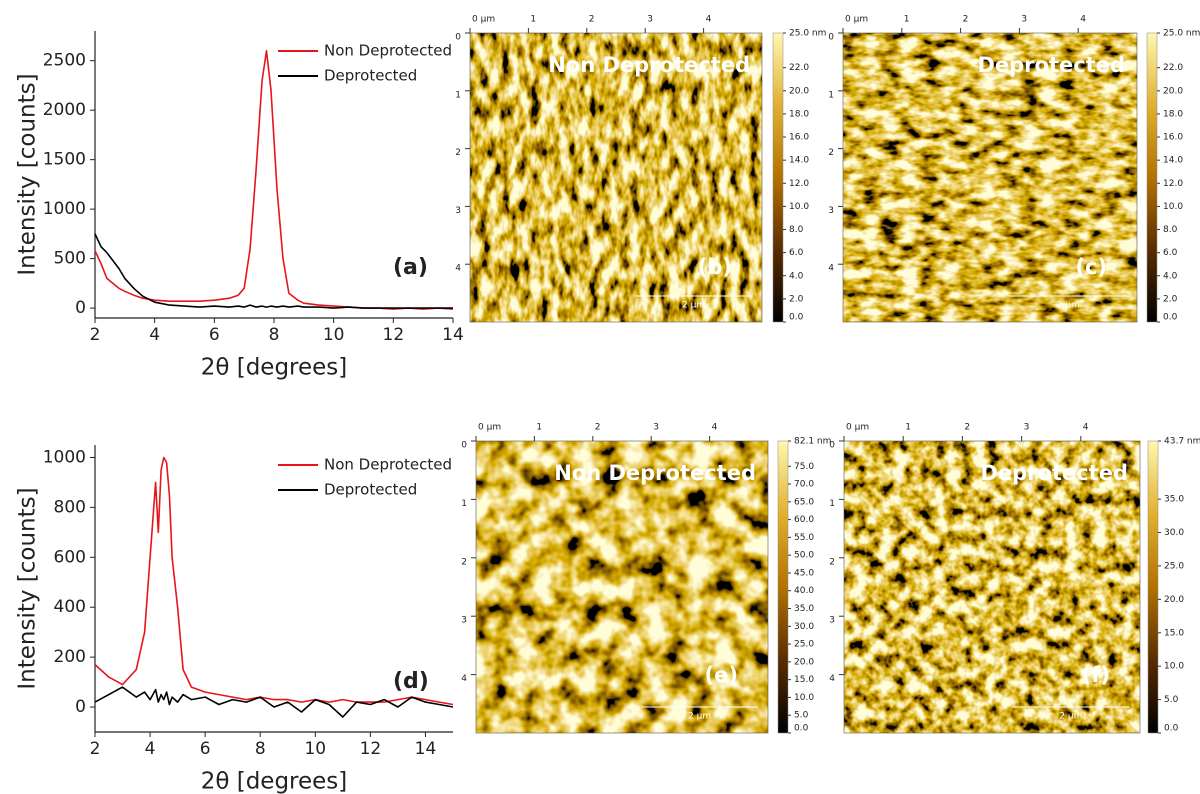 This screenshot has width=1200, height=794. Describe the element at coordinates (260, 749) in the screenshot. I see `x-tick-label: 8` at that location.